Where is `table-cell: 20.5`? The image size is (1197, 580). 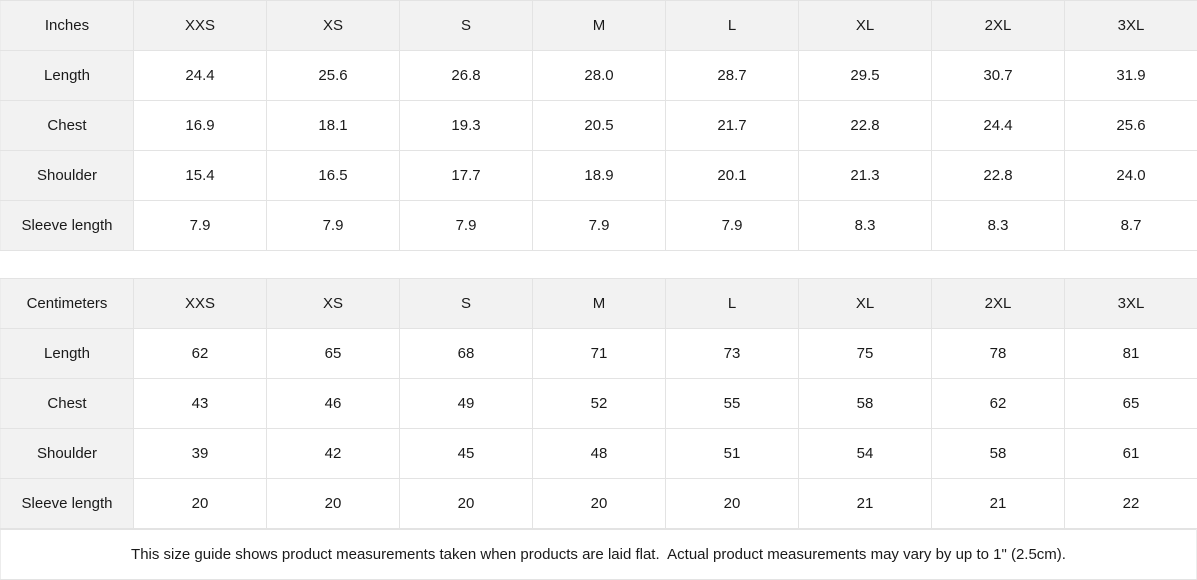 table-cell: 20.5 is located at coordinates (599, 125).